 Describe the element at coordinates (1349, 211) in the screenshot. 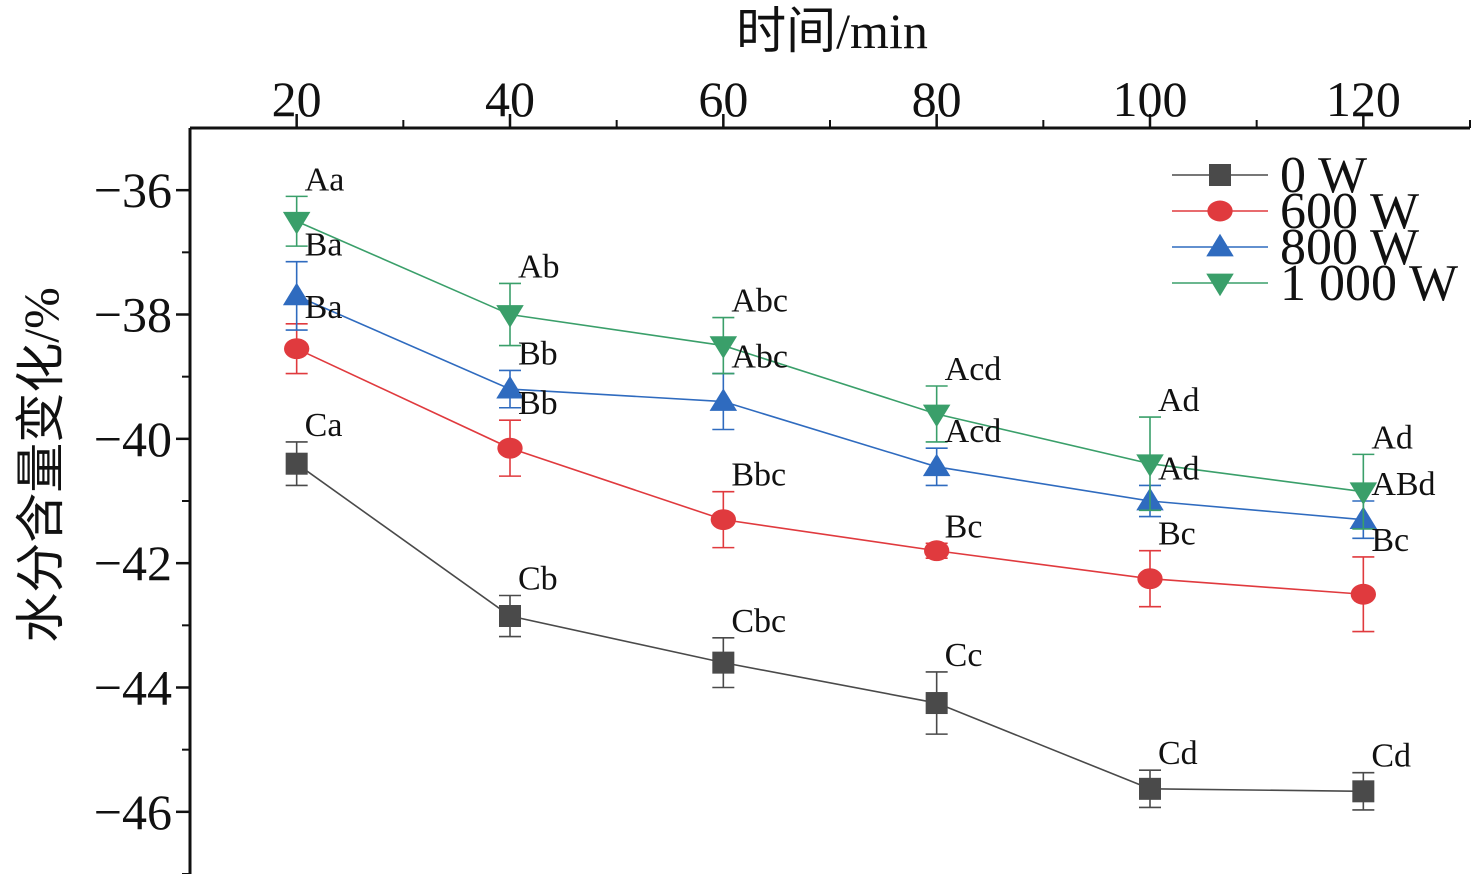

I see `legend-label: 600 W` at that location.